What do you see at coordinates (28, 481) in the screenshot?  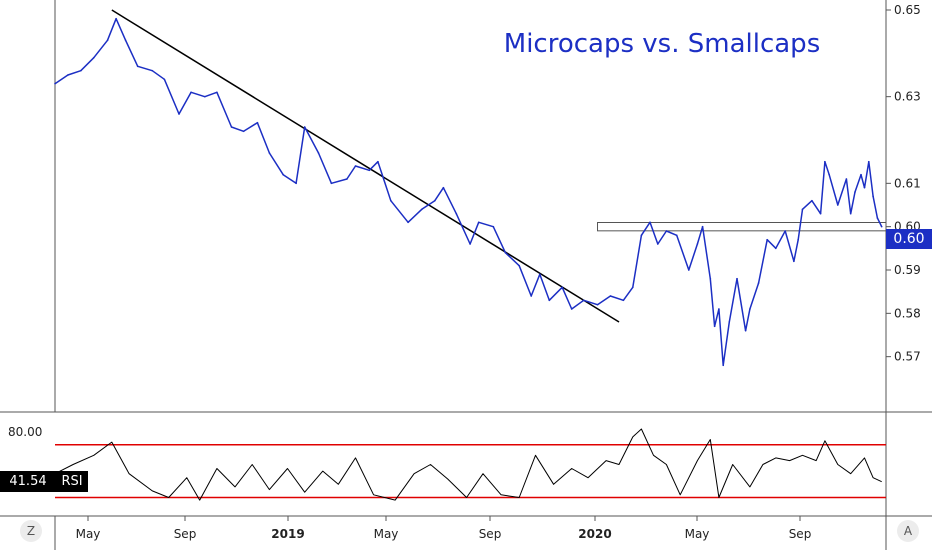 I see `rsi-value-badge: 41.54` at bounding box center [28, 481].